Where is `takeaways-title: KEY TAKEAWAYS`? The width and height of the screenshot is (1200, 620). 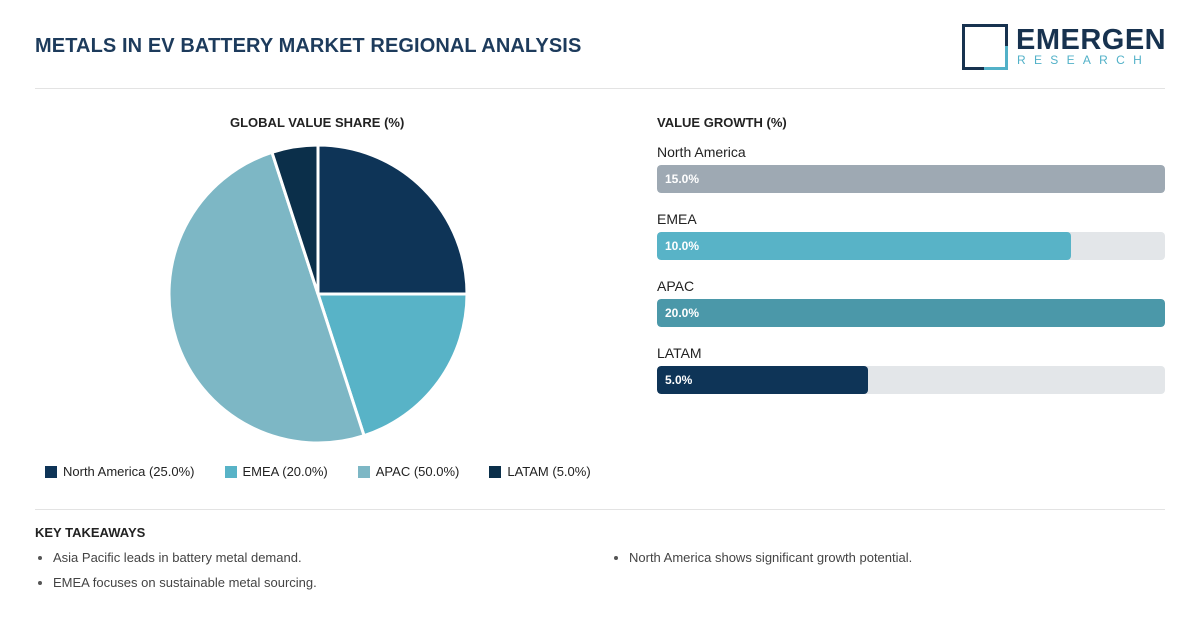 takeaways-title: KEY TAKEAWAYS is located at coordinates (90, 532).